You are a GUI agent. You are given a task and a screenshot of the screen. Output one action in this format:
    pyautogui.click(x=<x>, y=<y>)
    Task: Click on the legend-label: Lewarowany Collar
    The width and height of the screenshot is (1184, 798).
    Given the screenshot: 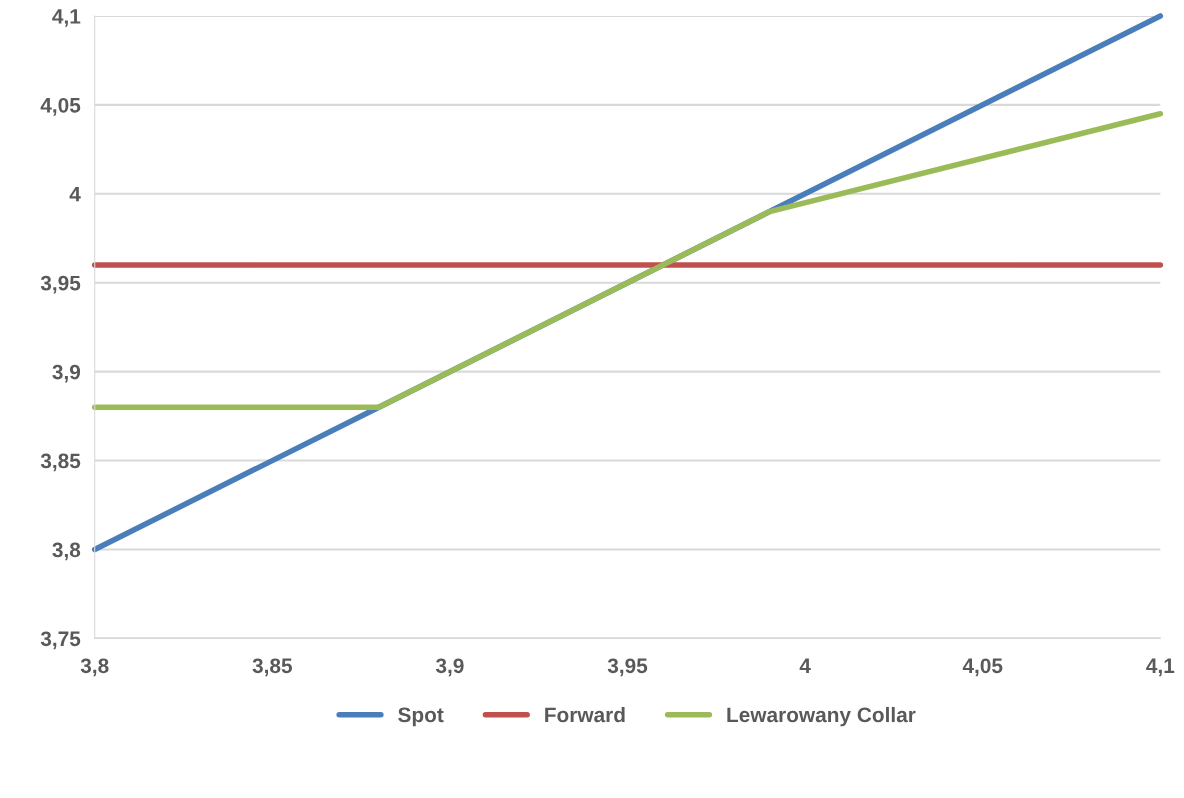 What is the action you would take?
    pyautogui.click(x=821, y=716)
    